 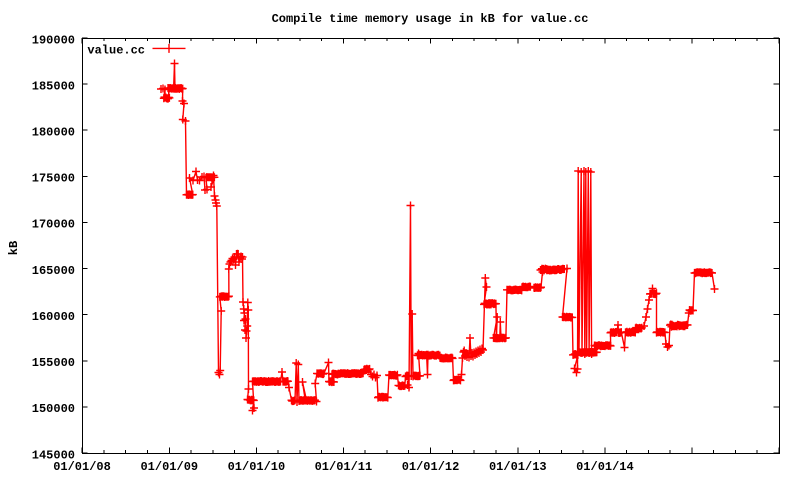 I want to click on svg-text: 01/01/14, so click(x=605, y=467).